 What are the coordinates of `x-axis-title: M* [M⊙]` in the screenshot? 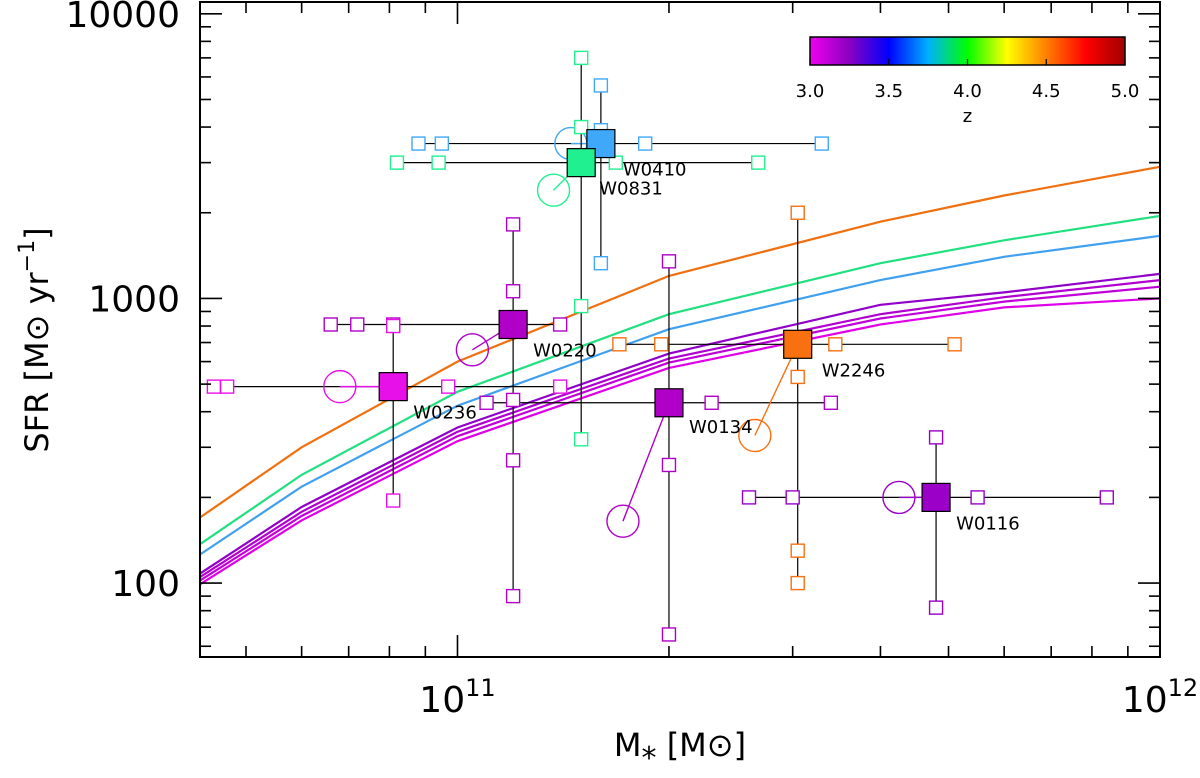 It's located at (680, 751).